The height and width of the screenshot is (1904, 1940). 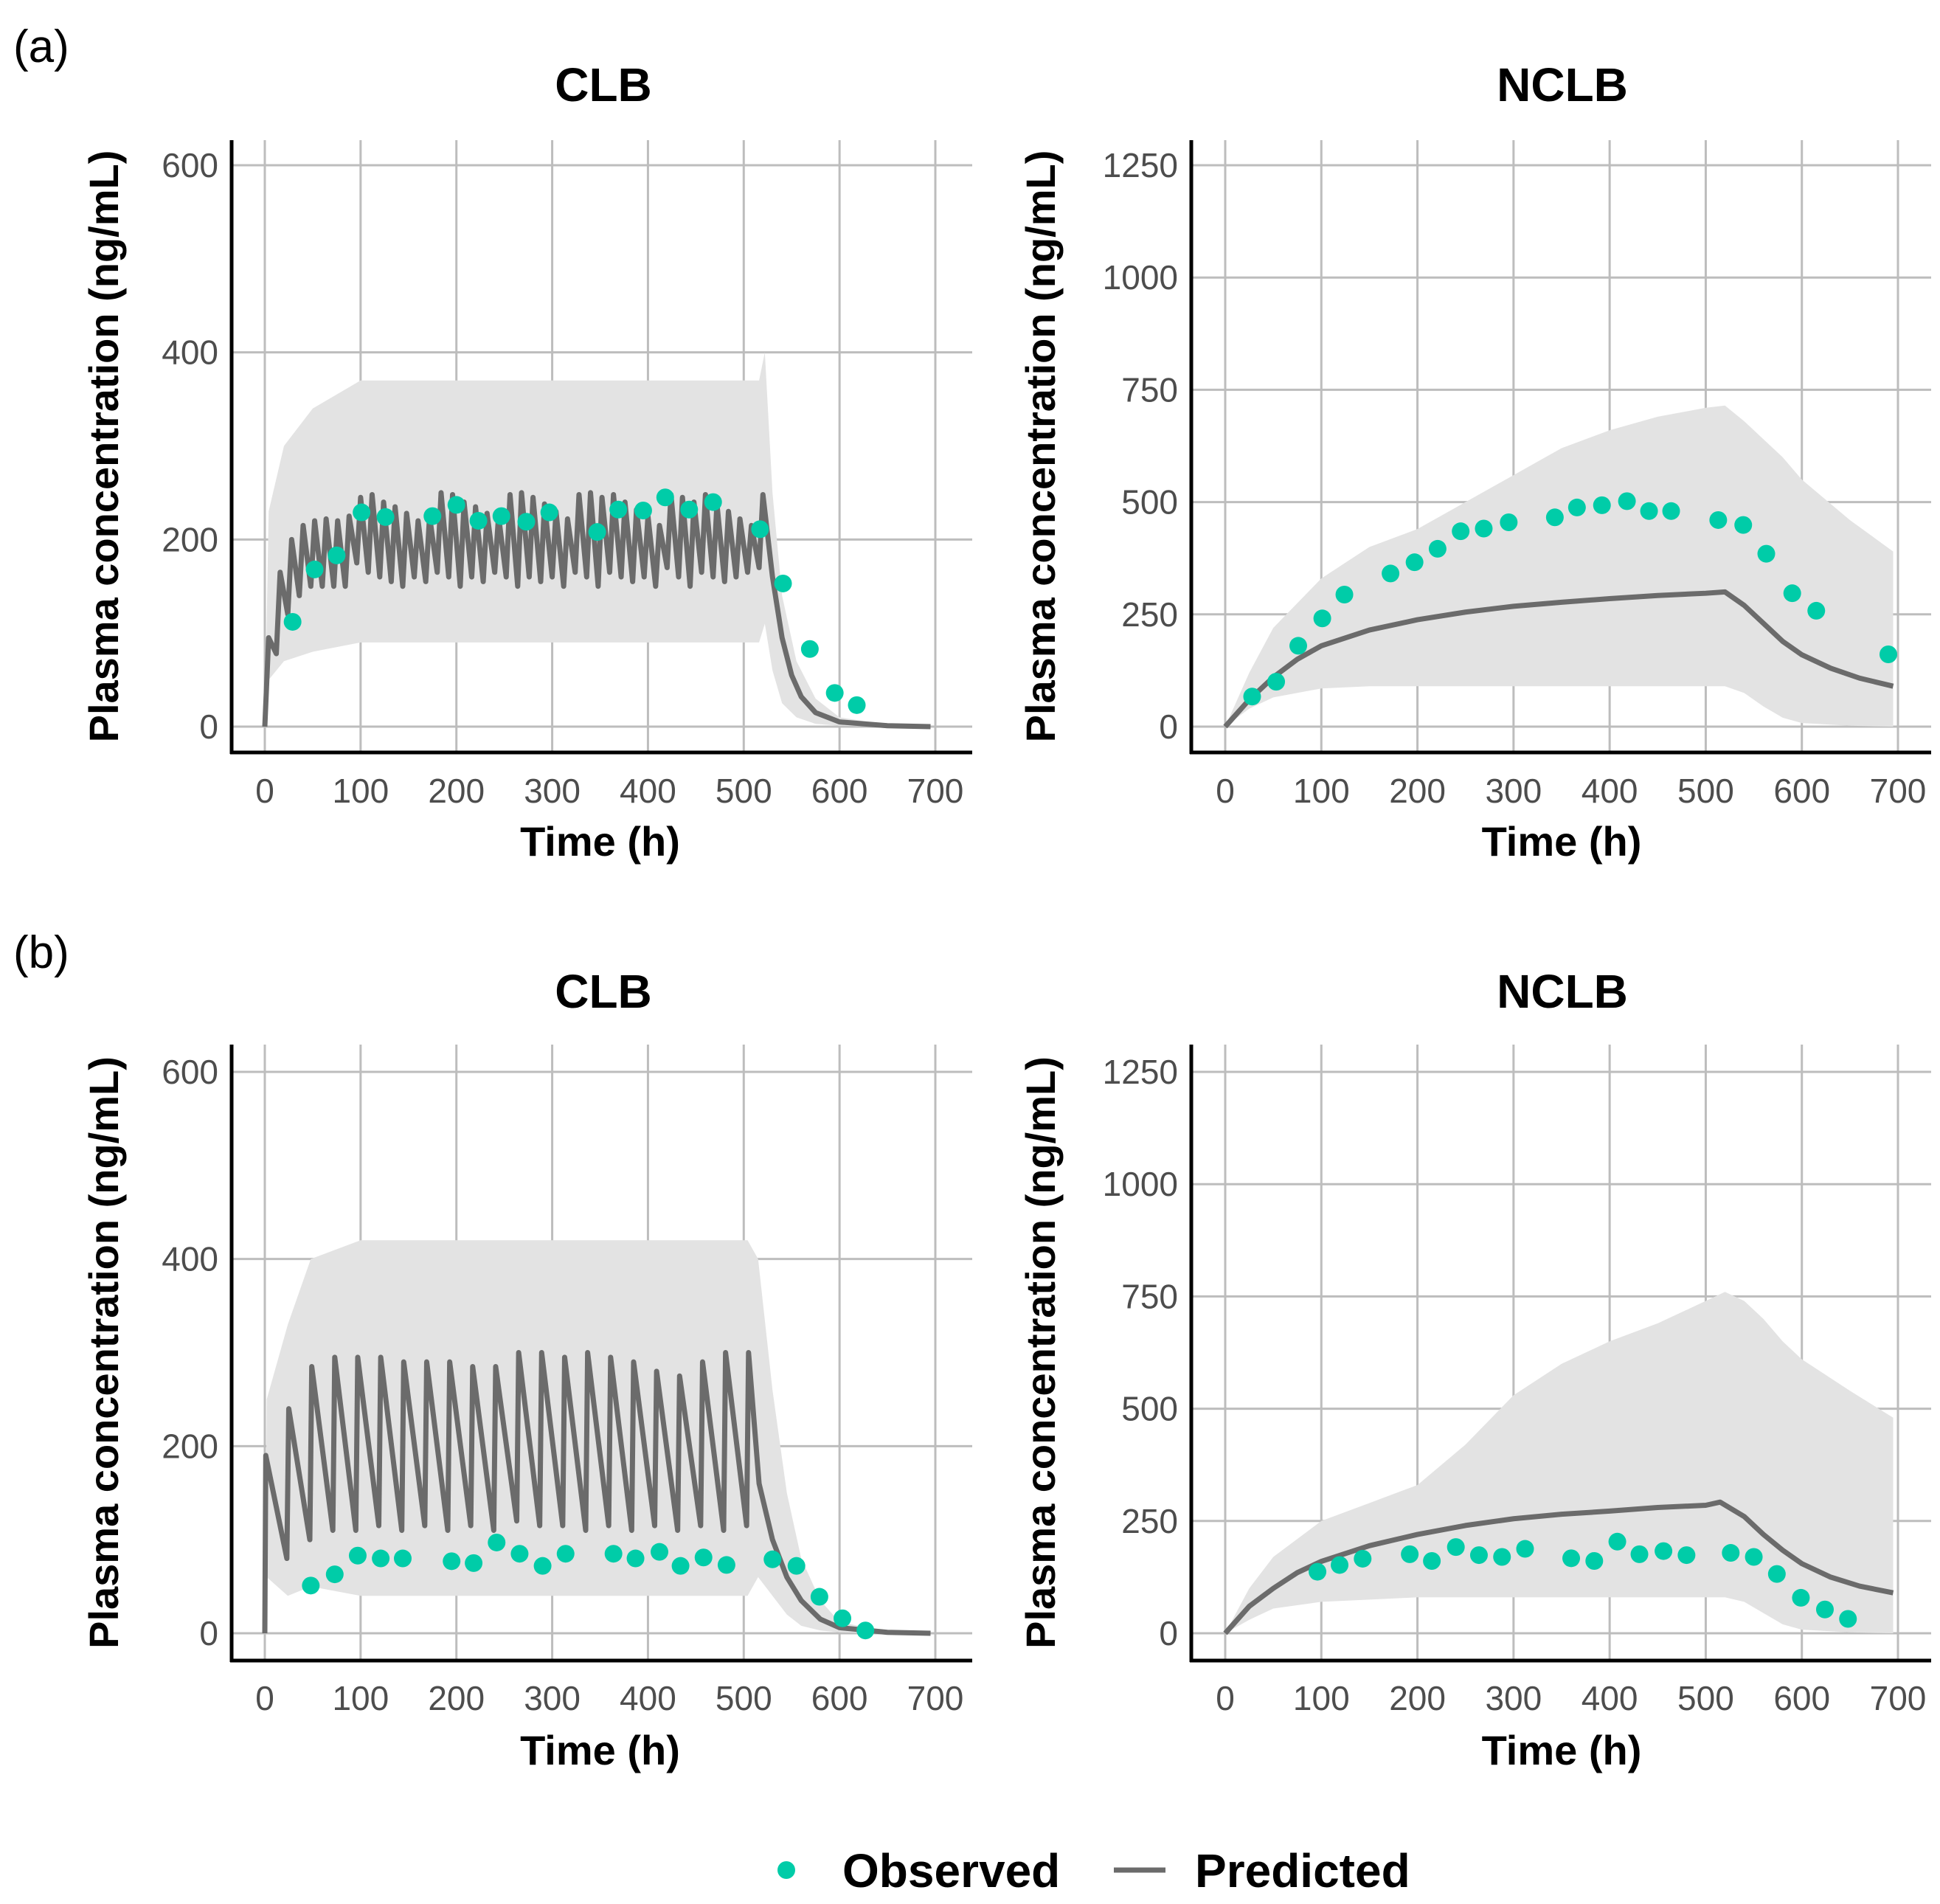 What do you see at coordinates (1140, 1072) in the screenshot?
I see `y-tick-label: 1250` at bounding box center [1140, 1072].